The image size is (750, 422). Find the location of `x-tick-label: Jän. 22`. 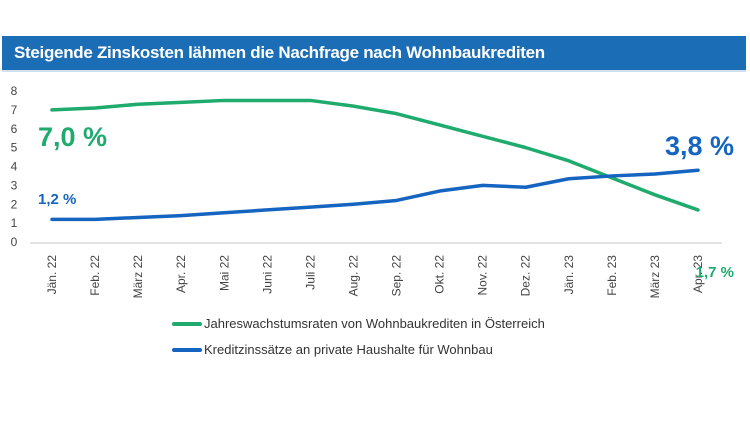

x-tick-label: Jän. 22 is located at coordinates (52, 275).